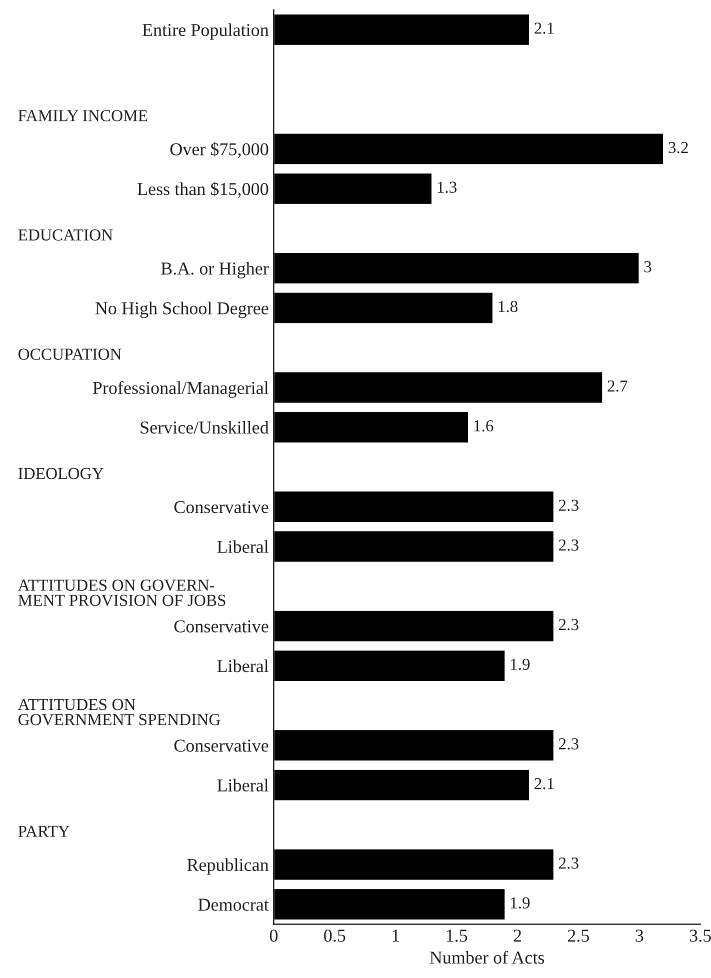 Image resolution: width=711 pixels, height=978 pixels. I want to click on x-tick-label: 1.5, so click(457, 936).